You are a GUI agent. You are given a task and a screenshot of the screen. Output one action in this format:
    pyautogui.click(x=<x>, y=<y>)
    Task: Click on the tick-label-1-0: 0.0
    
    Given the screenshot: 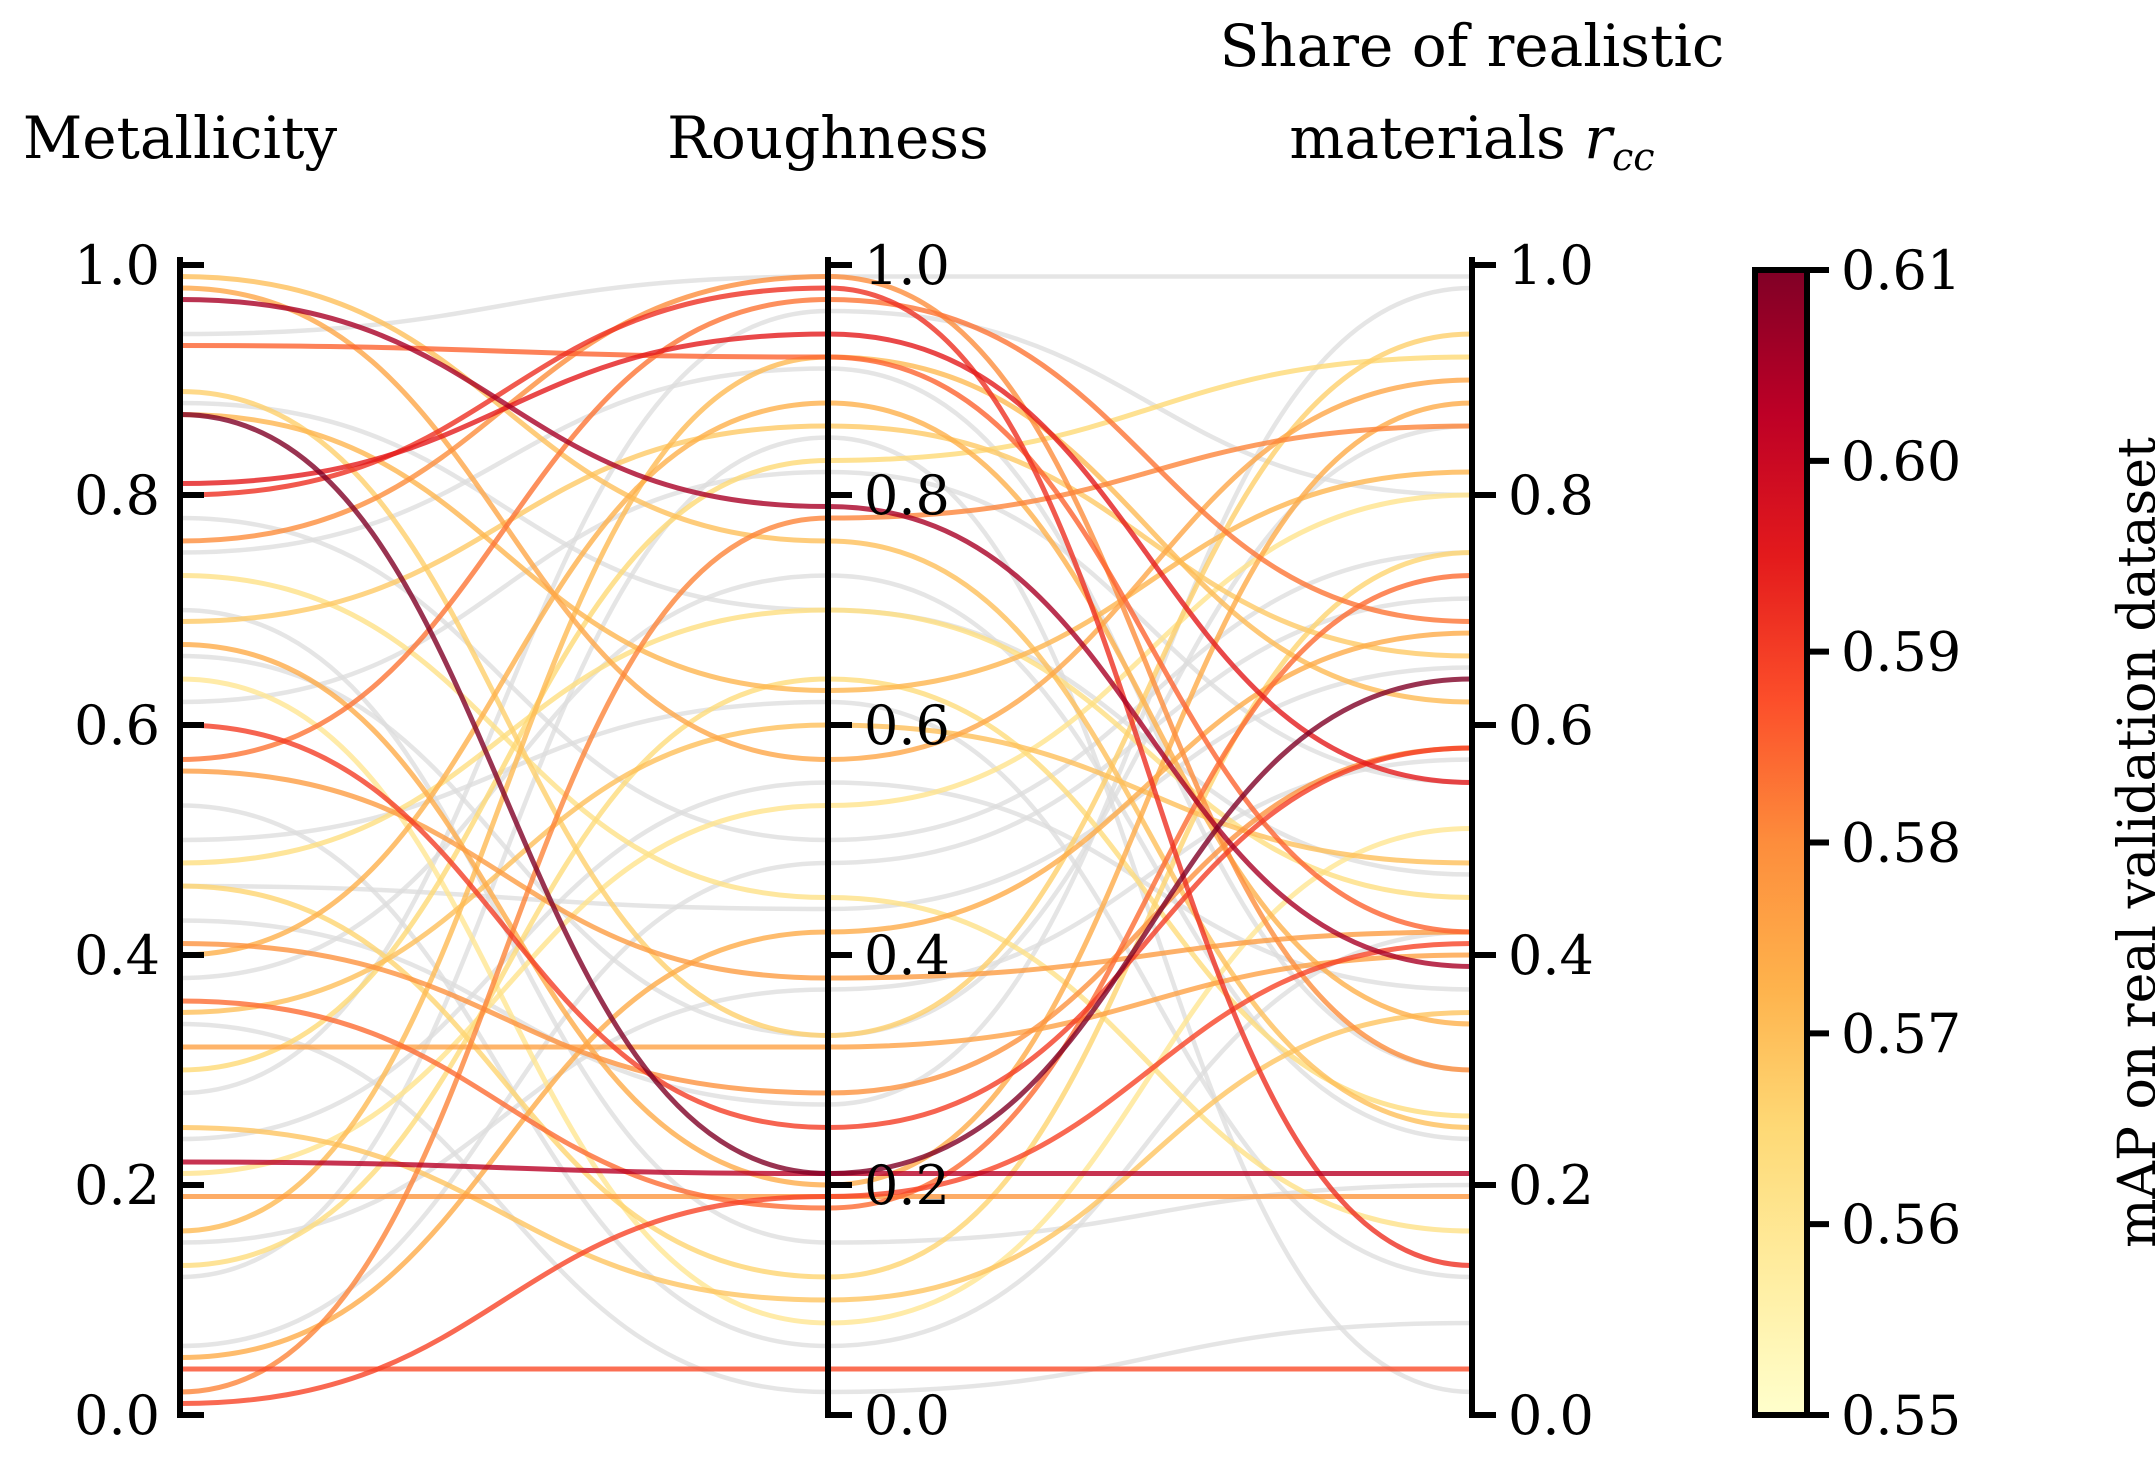 What is the action you would take?
    pyautogui.click(x=907, y=1415)
    